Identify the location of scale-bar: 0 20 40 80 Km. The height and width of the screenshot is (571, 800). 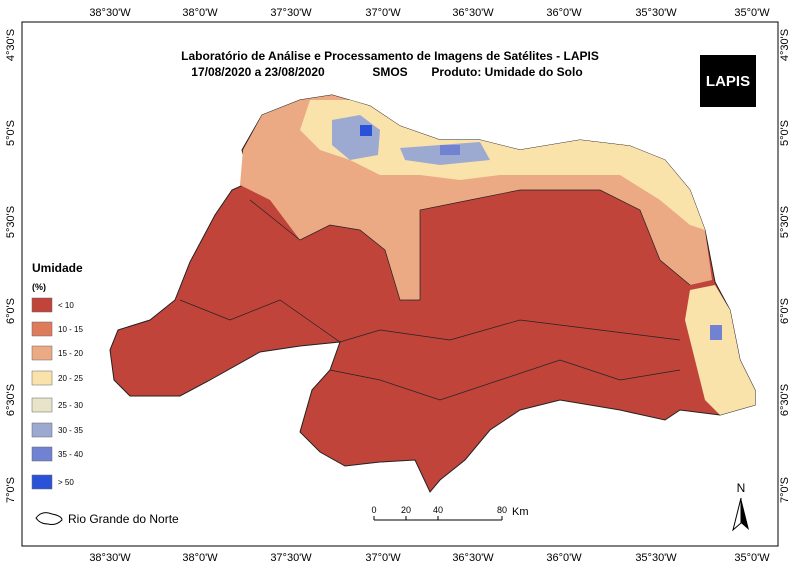
(450, 513).